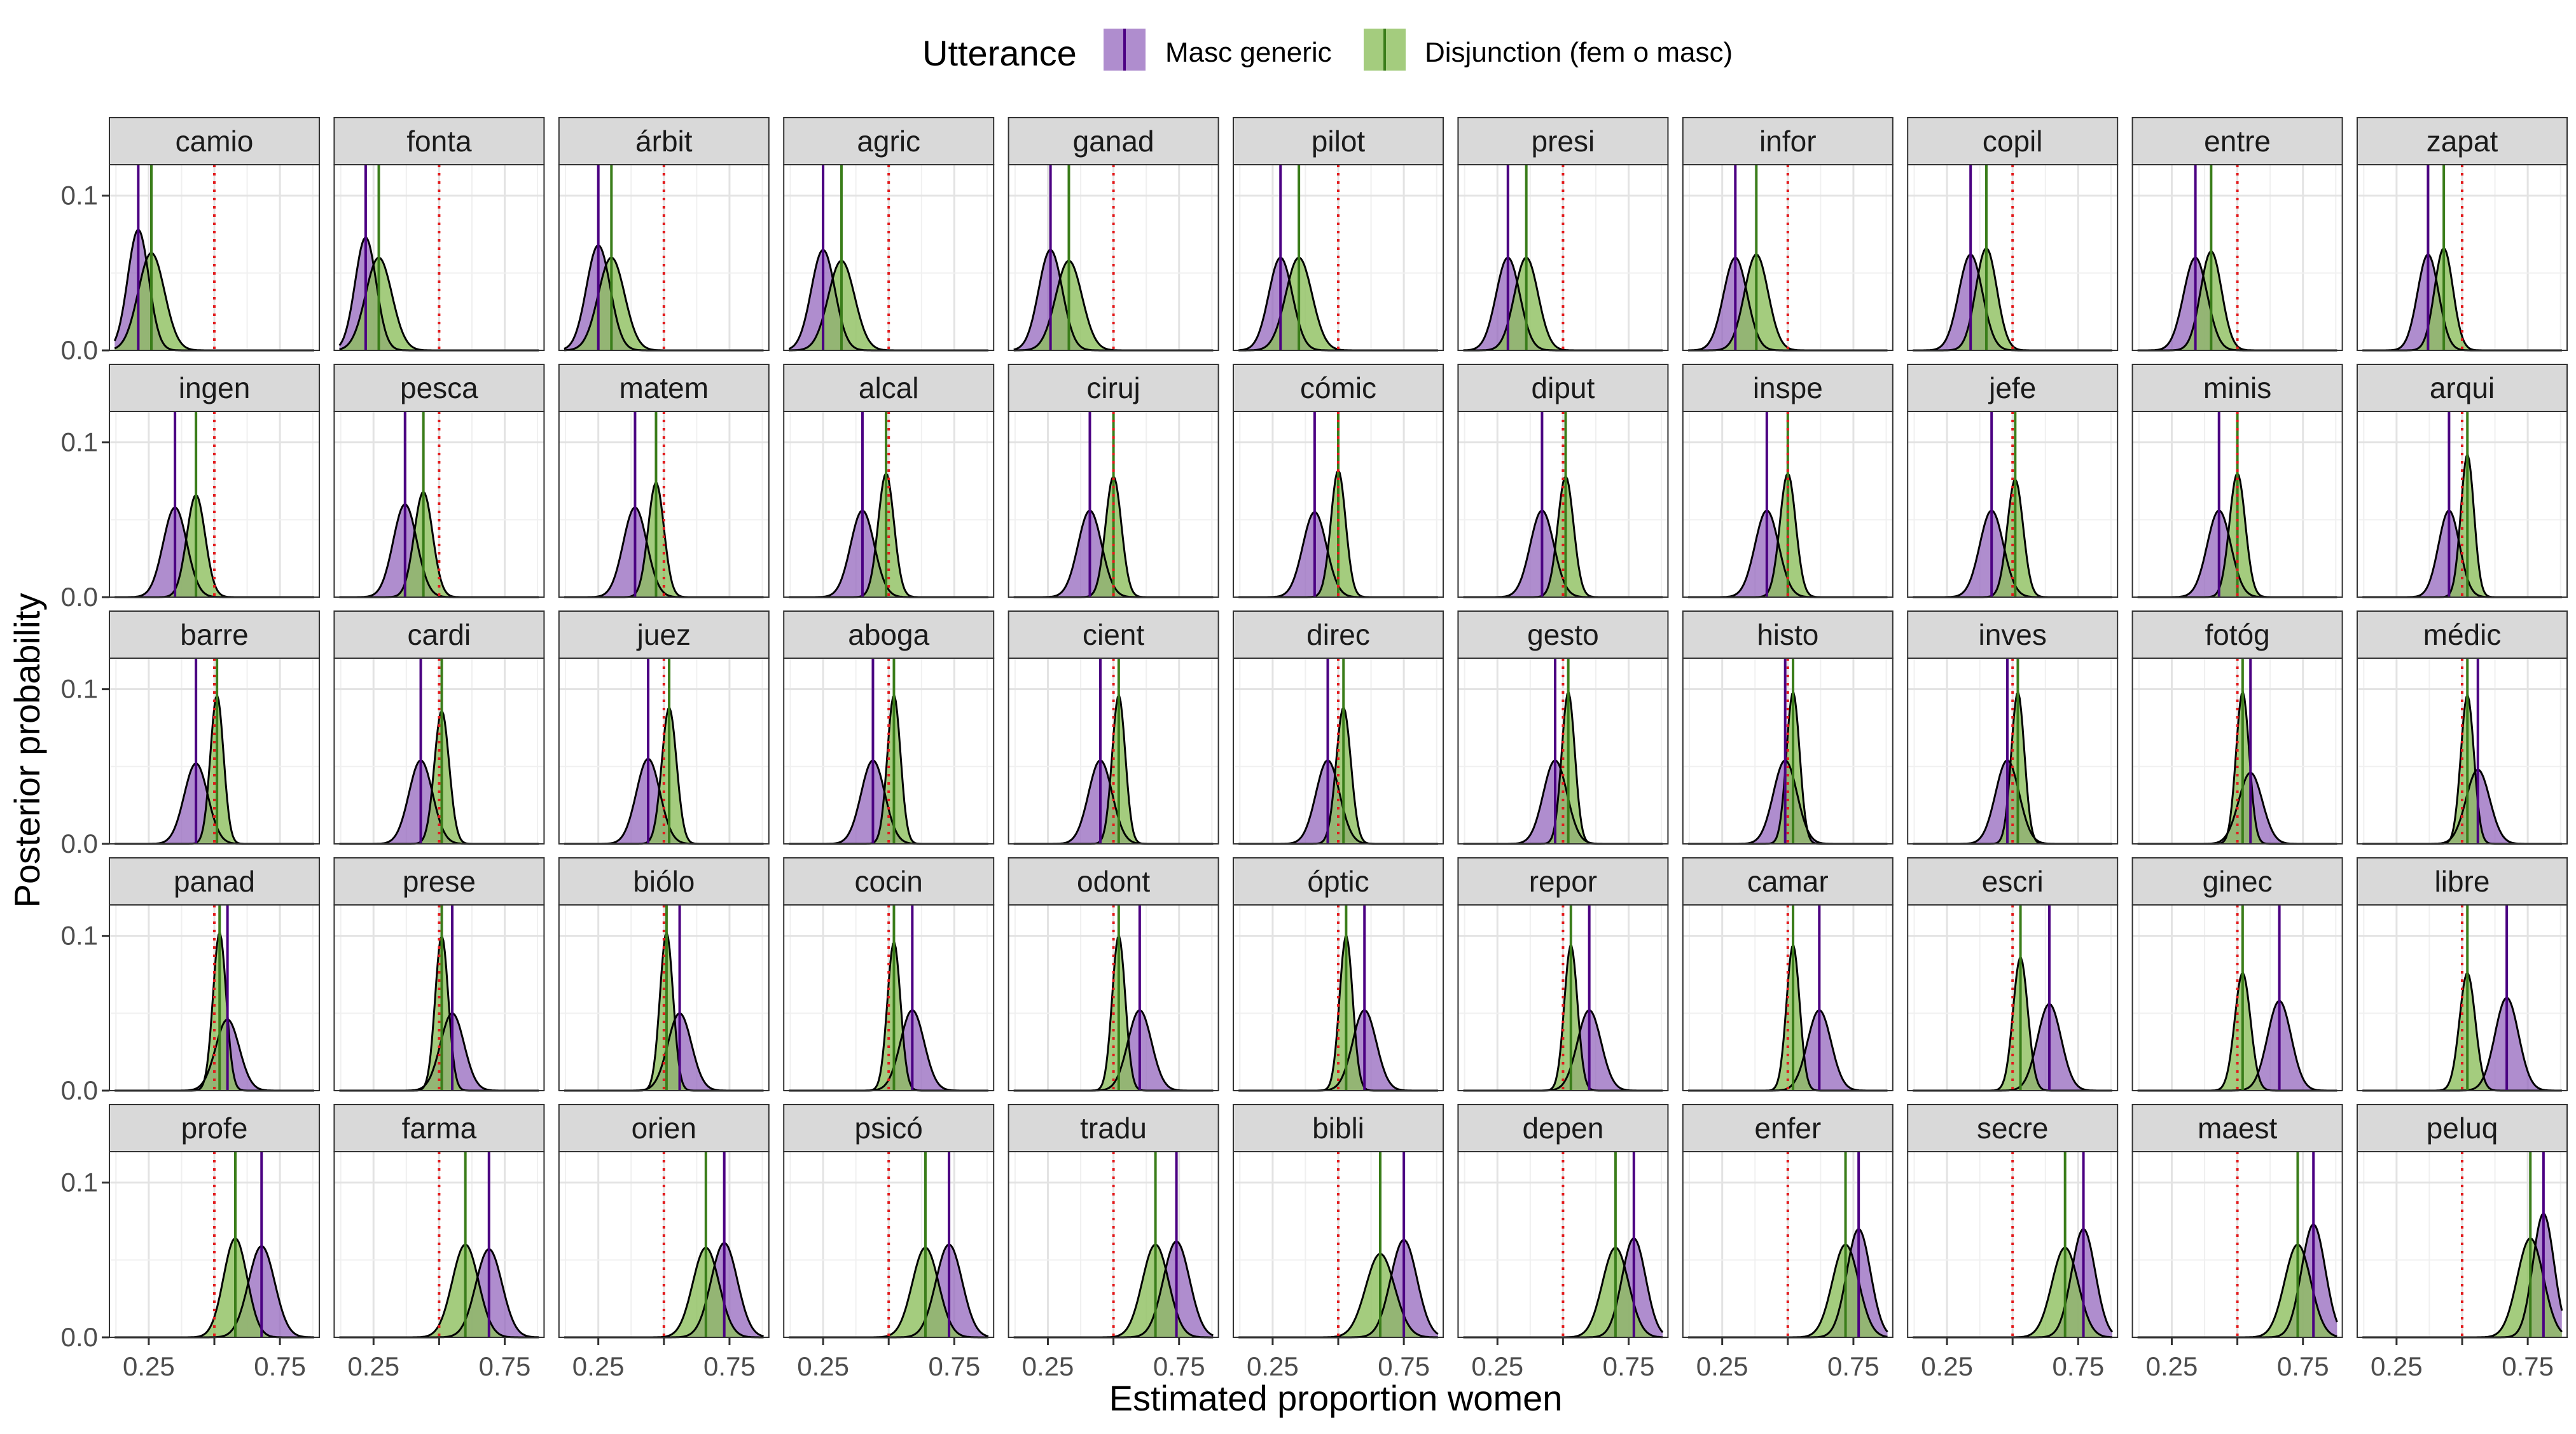  I want to click on facet-panel-infor: infor, so click(1788, 234).